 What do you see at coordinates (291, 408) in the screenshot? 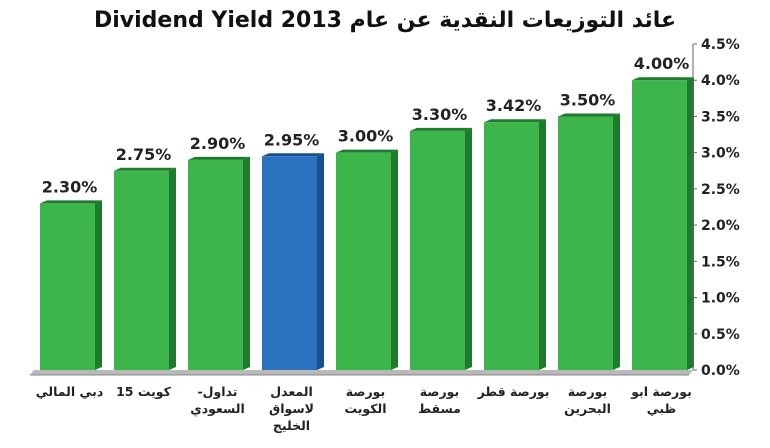
I see `category-label: المعدل لاسواق الخليج` at bounding box center [291, 408].